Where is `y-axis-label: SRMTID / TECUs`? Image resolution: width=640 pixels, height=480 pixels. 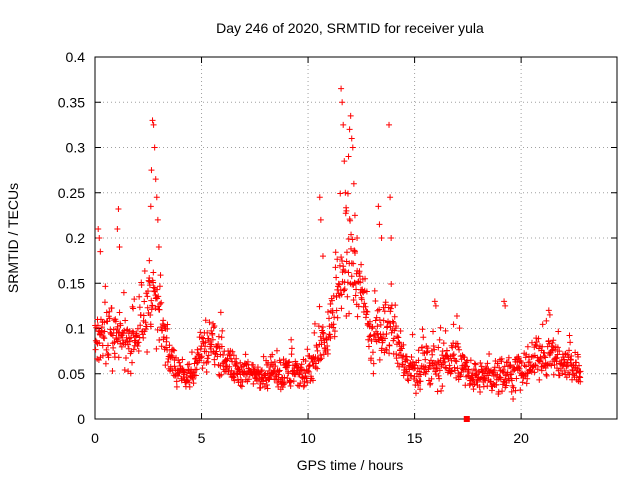 y-axis-label: SRMTID / TECUs is located at coordinates (13, 238).